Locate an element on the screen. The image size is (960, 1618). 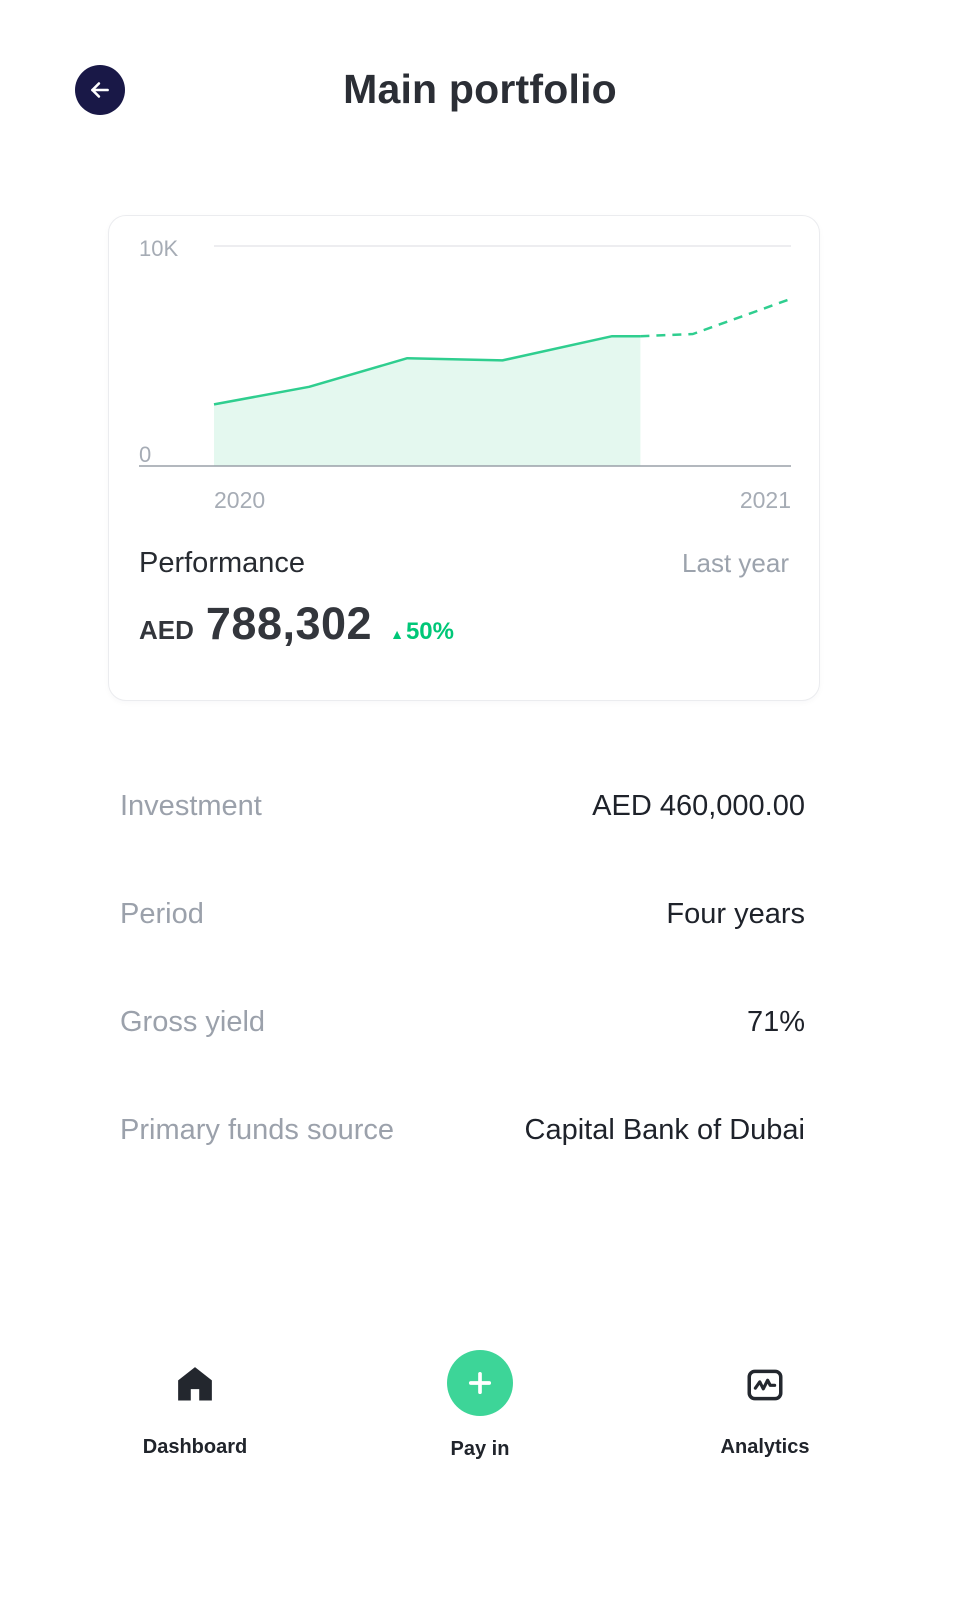
bottom-navigation: Dashboard Pay in Analytics is located at coordinates (480, 1425).